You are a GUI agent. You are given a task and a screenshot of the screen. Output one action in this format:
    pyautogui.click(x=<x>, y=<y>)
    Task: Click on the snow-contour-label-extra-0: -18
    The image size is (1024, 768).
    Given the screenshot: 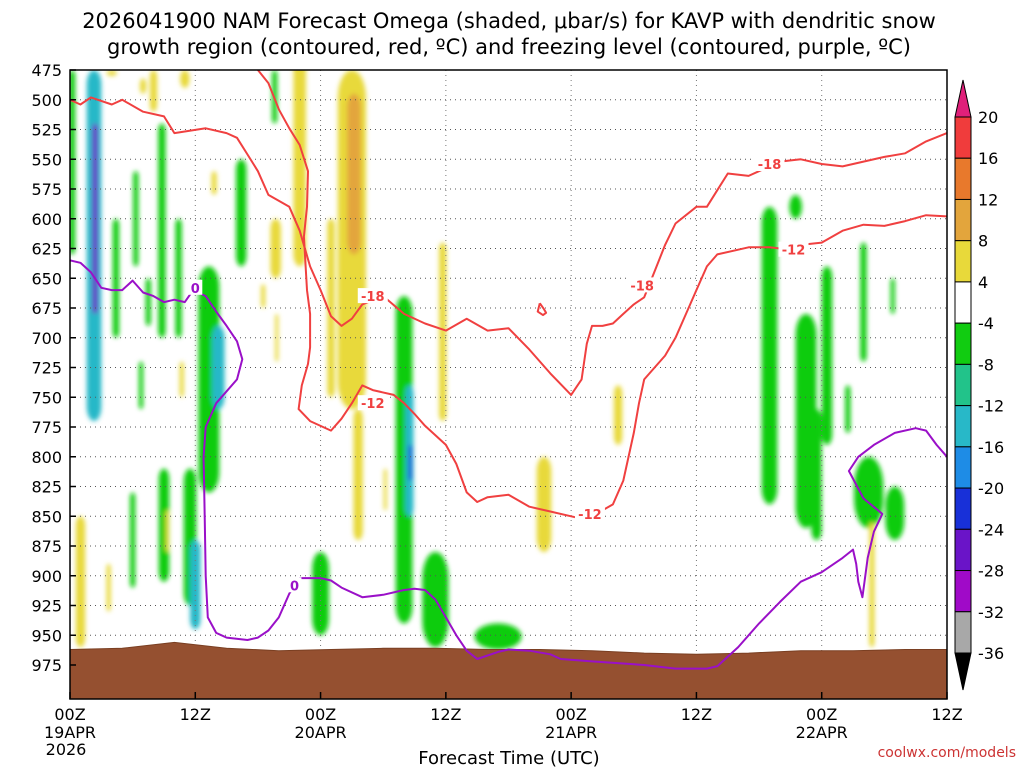 What is the action you would take?
    pyautogui.click(x=770, y=165)
    